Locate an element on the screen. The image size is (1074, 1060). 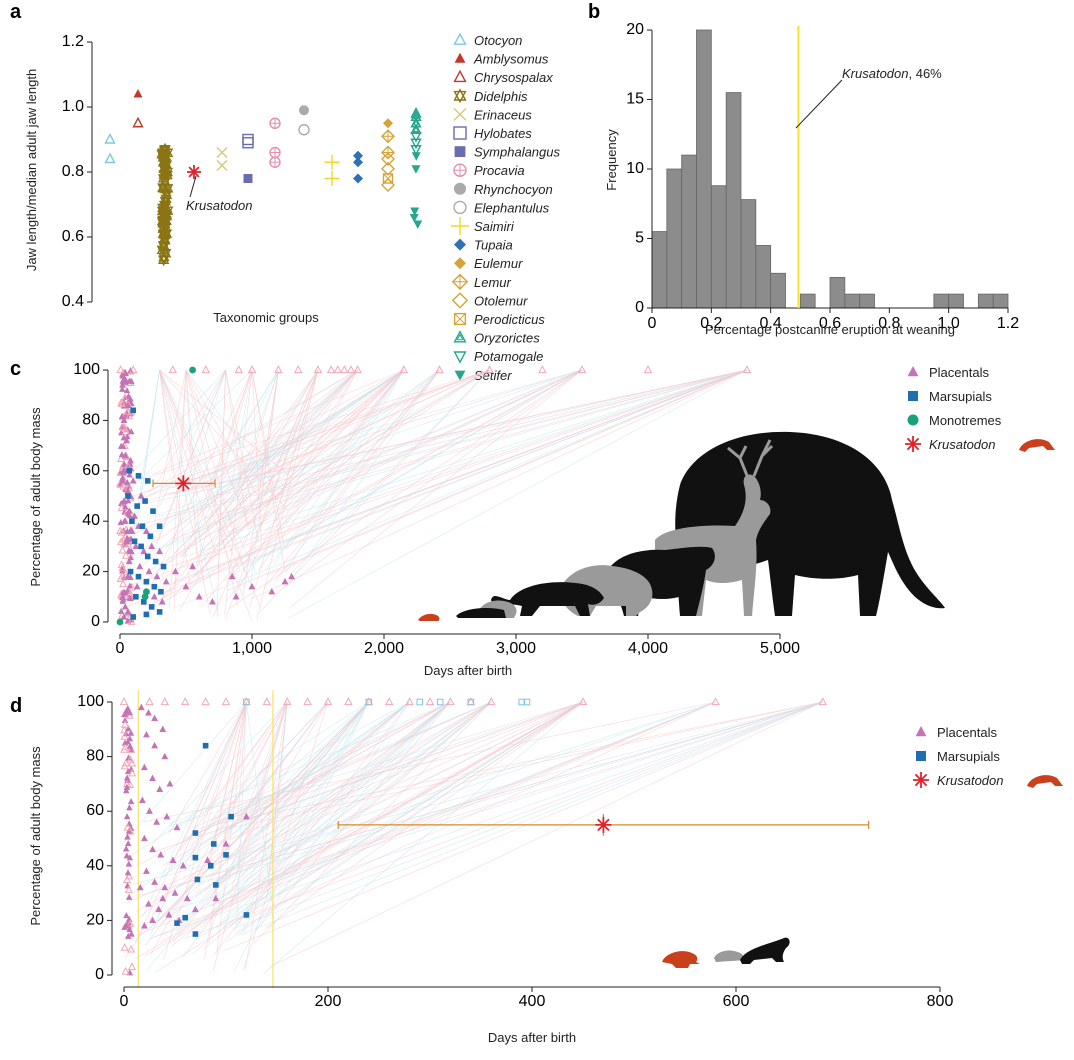
legend-label: Placentals is located at coordinates (967, 732).